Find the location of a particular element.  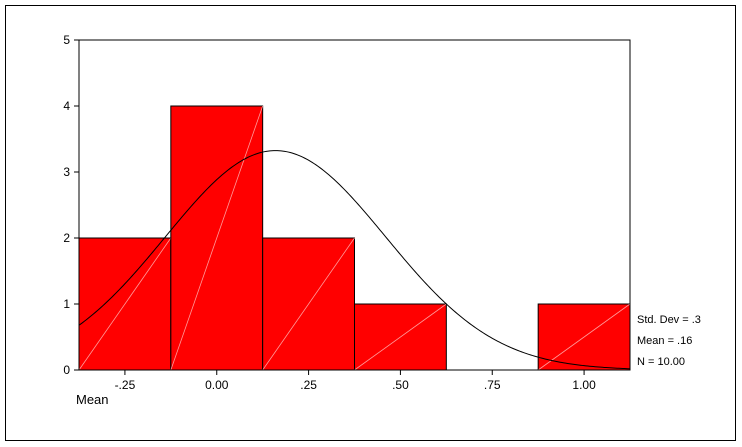

x-axis-label: Mean is located at coordinates (92, 399).